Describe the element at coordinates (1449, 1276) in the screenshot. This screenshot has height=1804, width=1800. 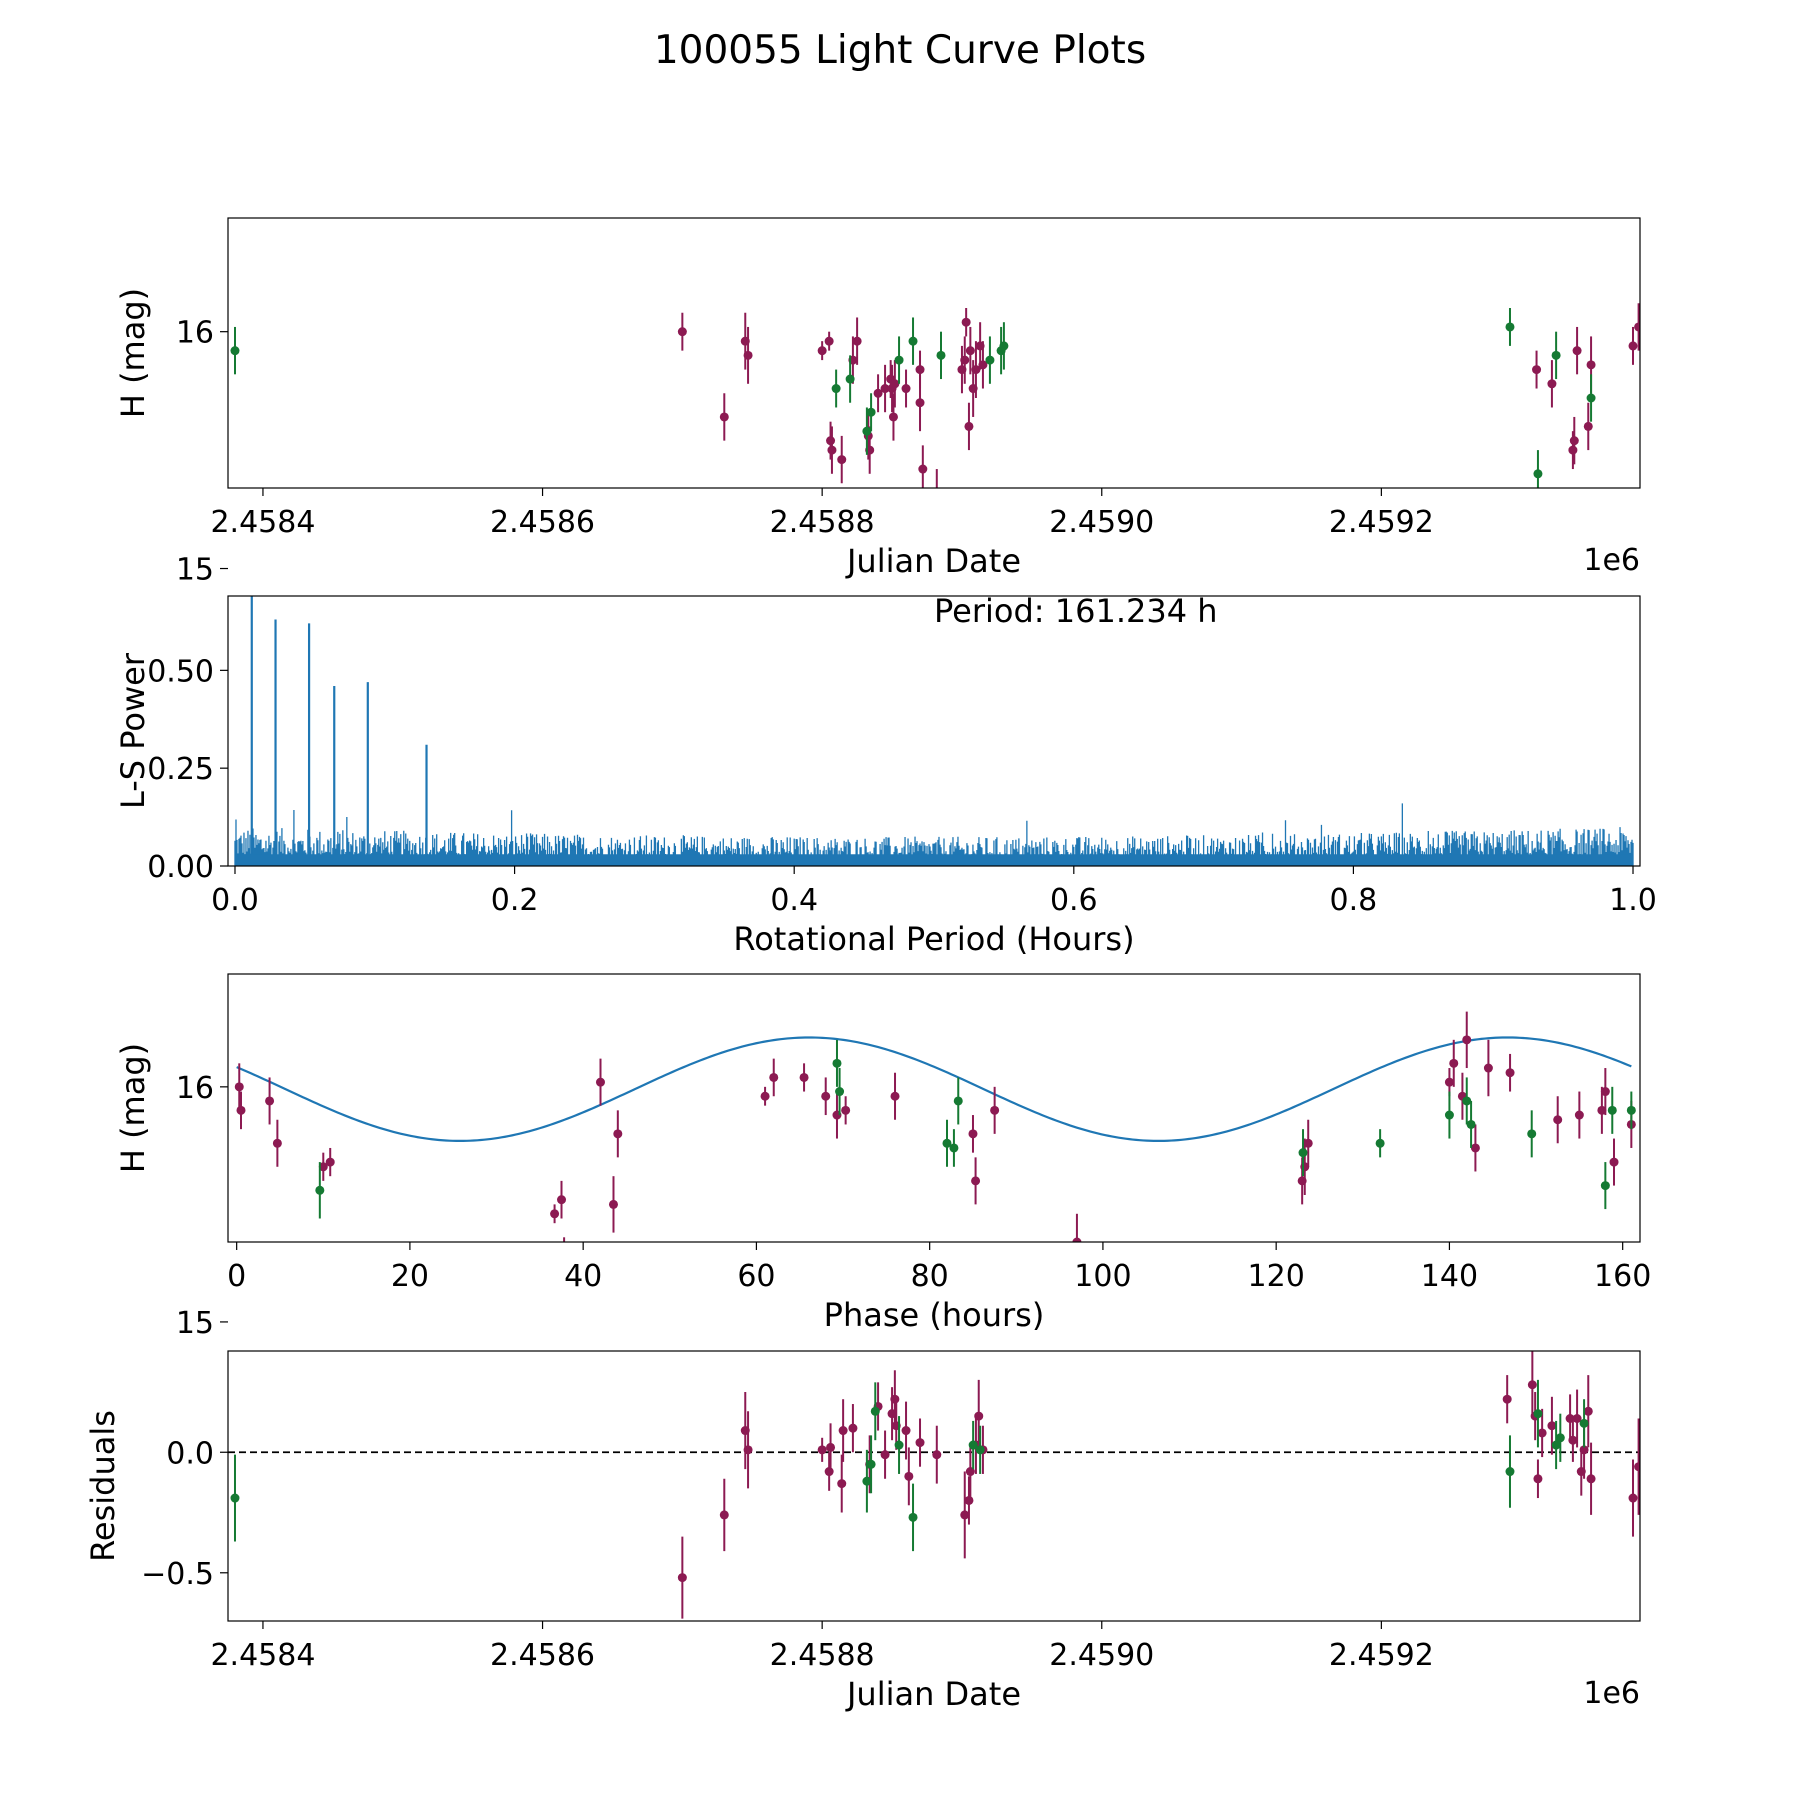
I see `chart3-x-tick-label: 140` at that location.